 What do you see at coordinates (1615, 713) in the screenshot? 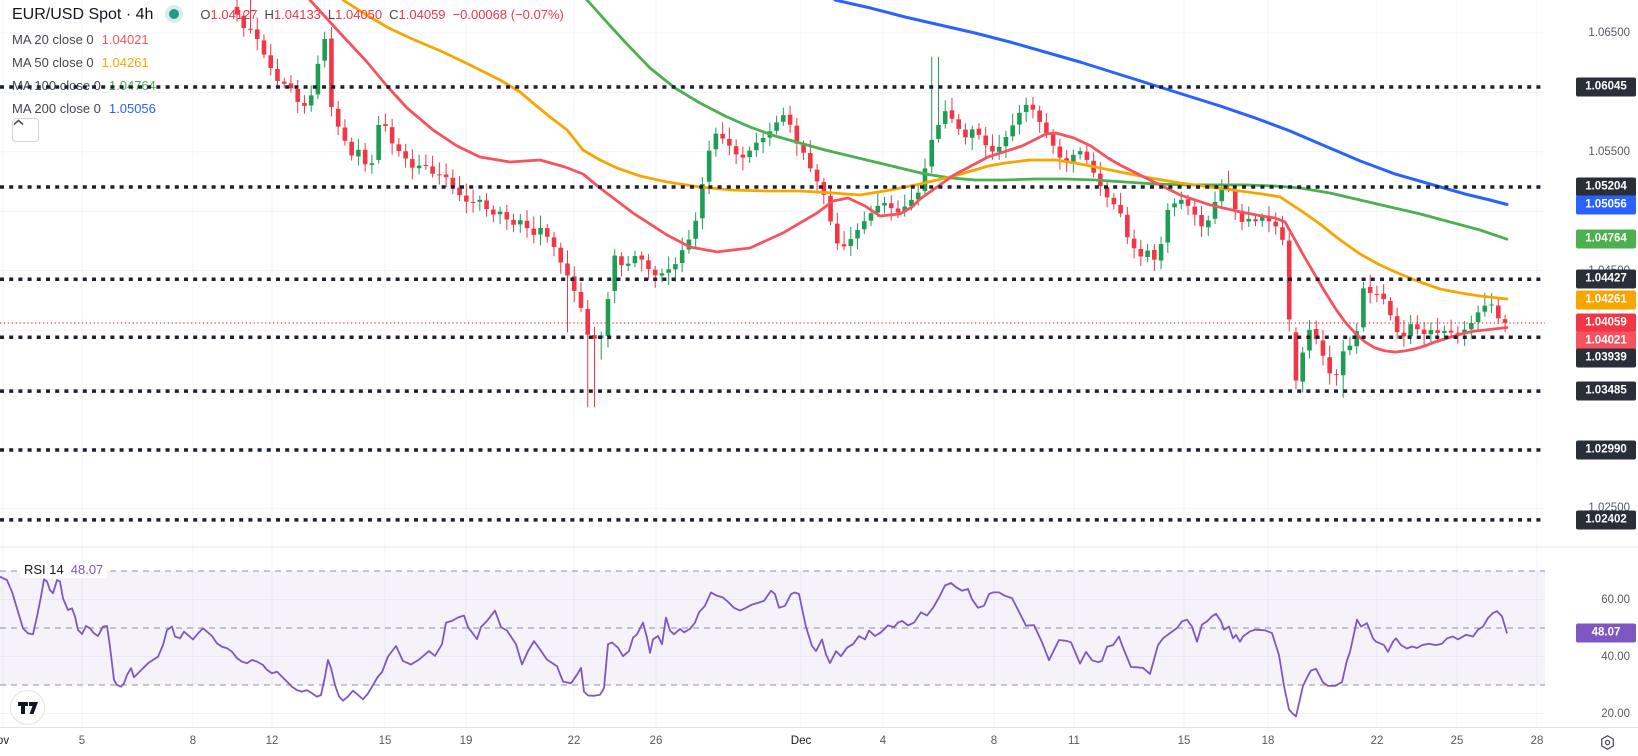
I see `rsi-axis-label: 20.00` at bounding box center [1615, 713].